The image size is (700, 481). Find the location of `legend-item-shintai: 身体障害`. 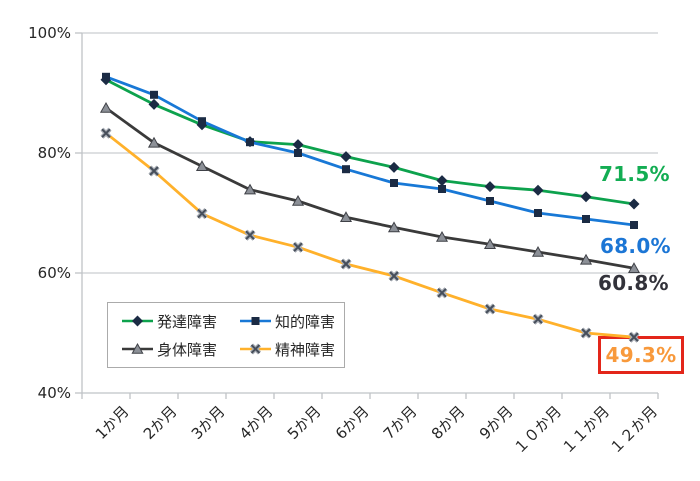

legend-item-shintai: 身体障害 is located at coordinates (180, 349).